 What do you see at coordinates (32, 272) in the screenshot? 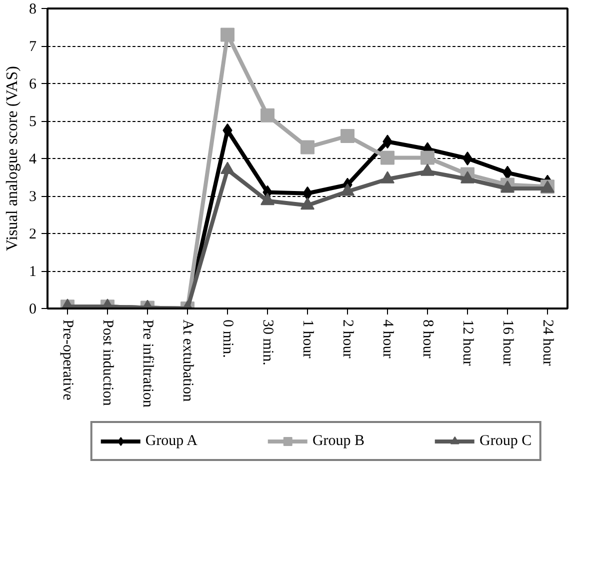
I see `y-tick-label: 1` at bounding box center [32, 272].